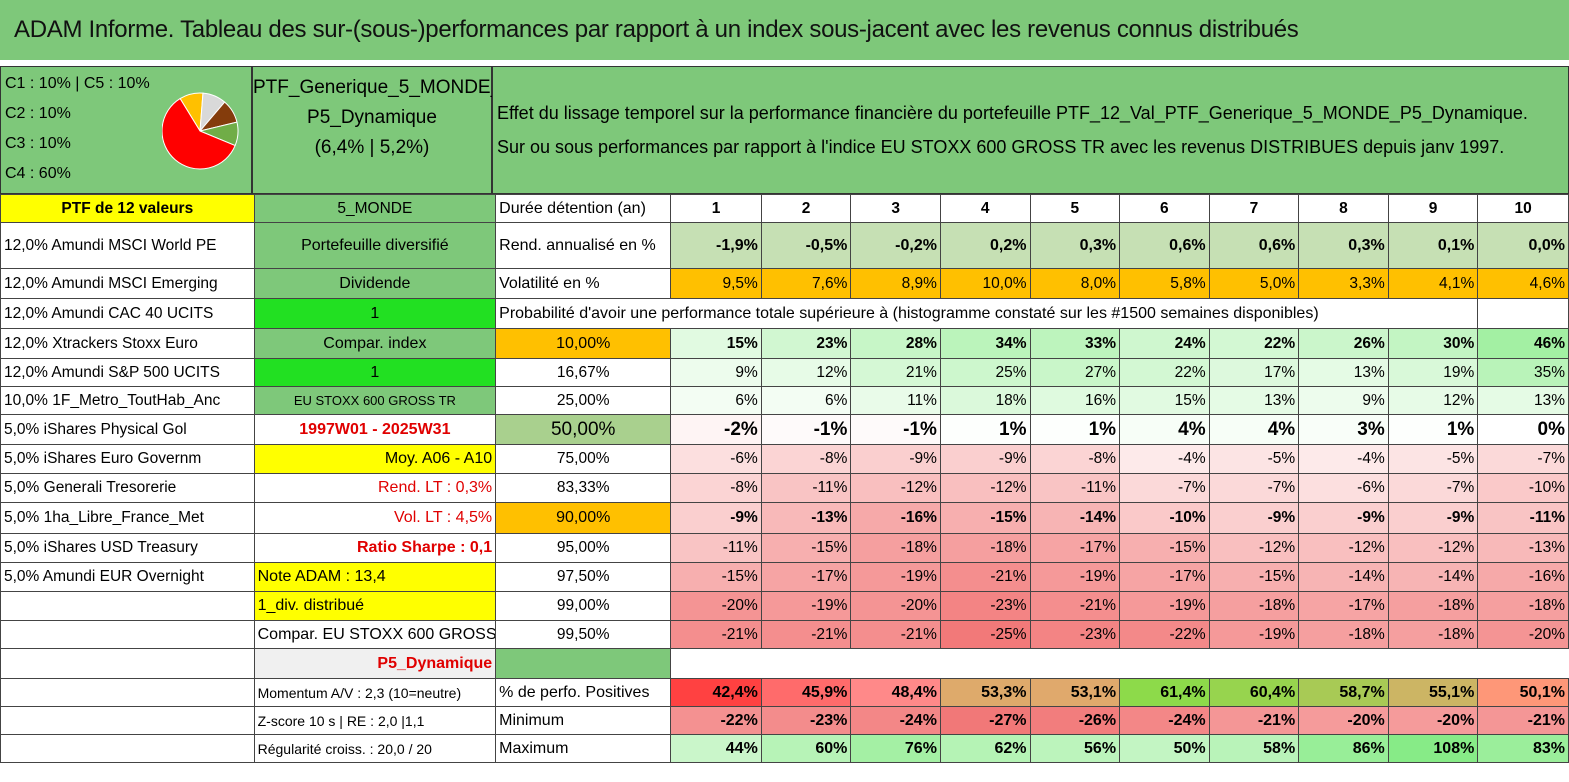 The image size is (1569, 782). What do you see at coordinates (583, 634) in the screenshot?
I see `quantile-label: 99,50%` at bounding box center [583, 634].